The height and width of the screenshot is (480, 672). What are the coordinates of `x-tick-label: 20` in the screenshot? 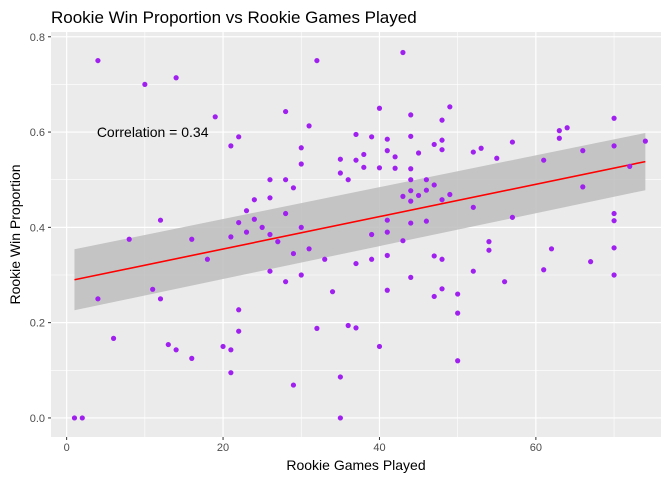 It's located at (223, 448).